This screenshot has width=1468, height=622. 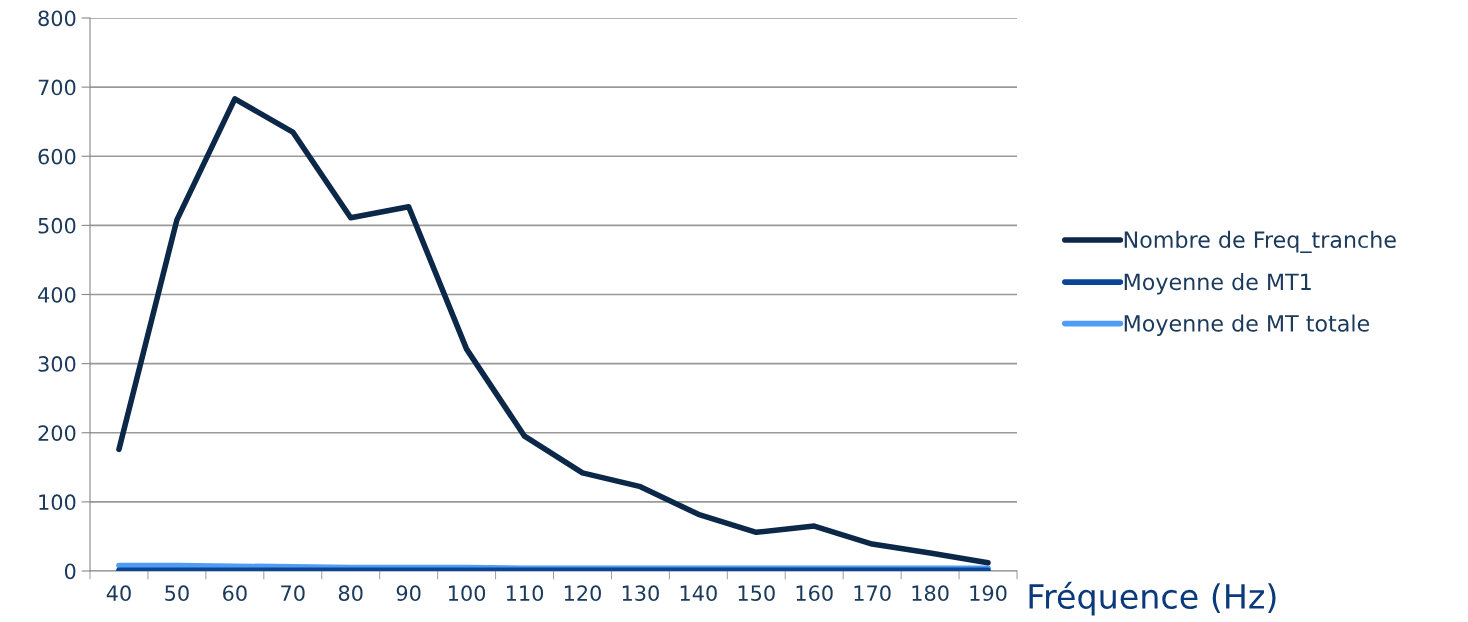 What do you see at coordinates (57, 294) in the screenshot?
I see `y-tick-label: 400` at bounding box center [57, 294].